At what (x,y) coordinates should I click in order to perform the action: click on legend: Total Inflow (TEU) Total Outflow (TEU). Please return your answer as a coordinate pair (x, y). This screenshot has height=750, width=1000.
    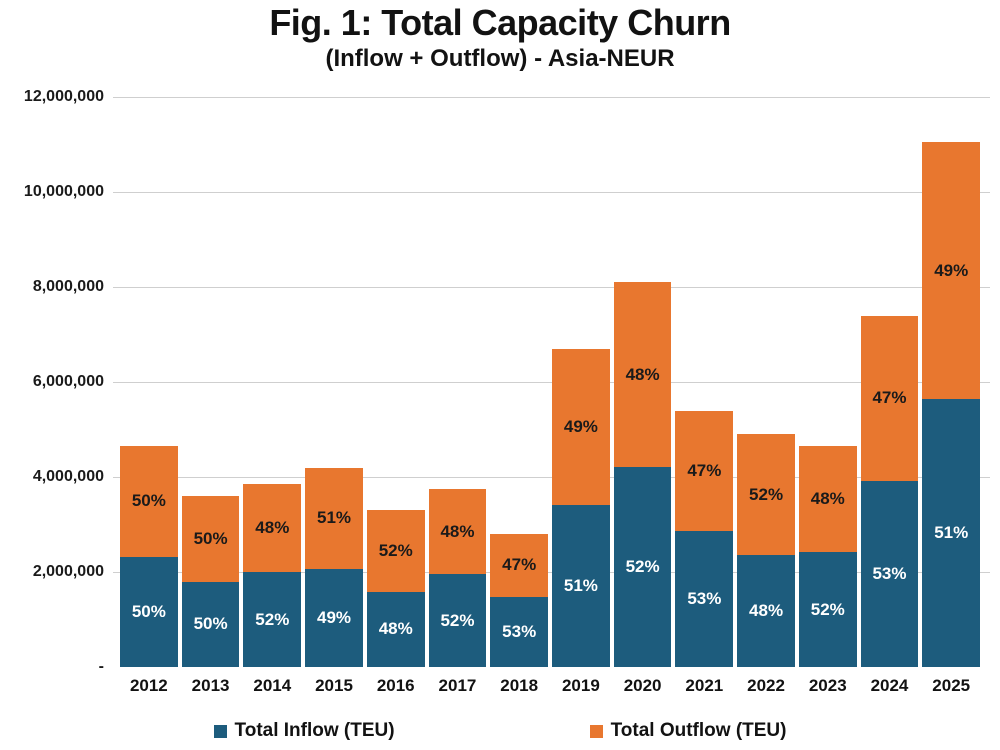
    Looking at the image, I should click on (500, 731).